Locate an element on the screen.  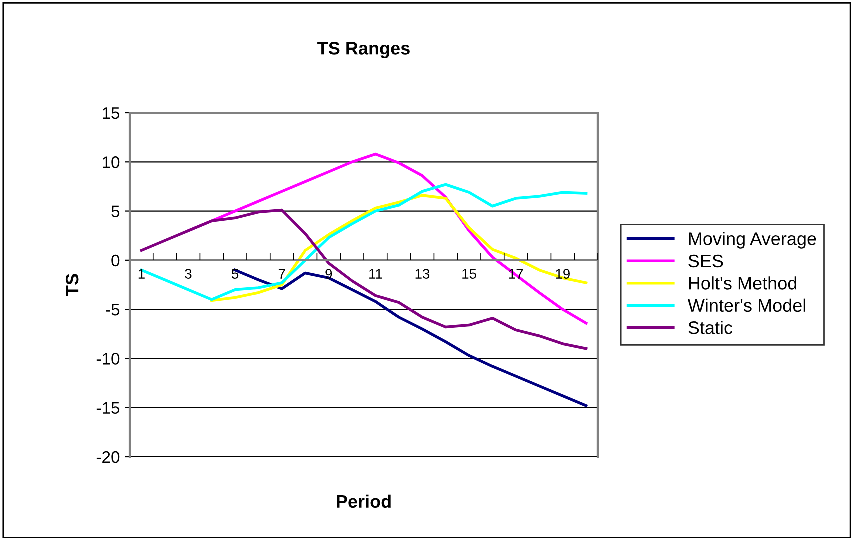
x-tick-label: 3 is located at coordinates (188, 274).